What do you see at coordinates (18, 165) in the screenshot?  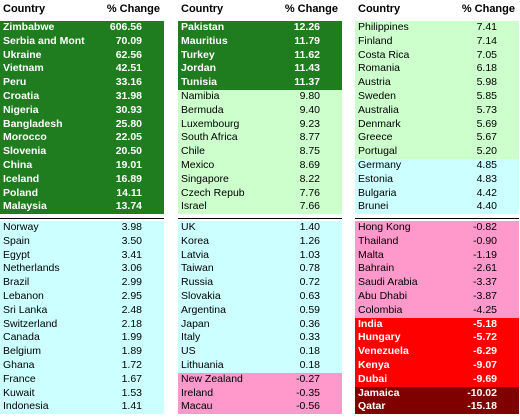 I see `country-cell: China` at bounding box center [18, 165].